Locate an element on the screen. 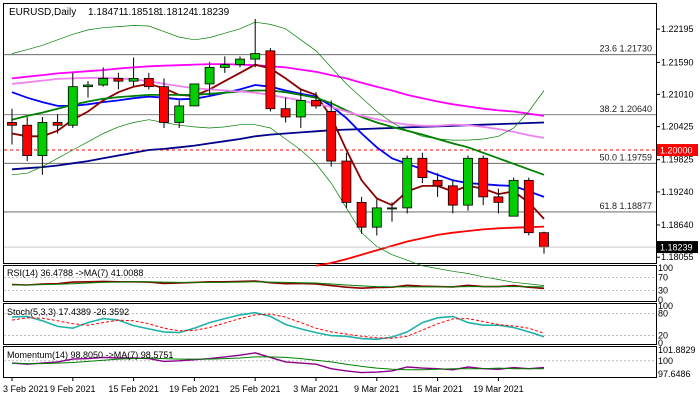 The image size is (700, 400). ohlc-close: 1.18239 is located at coordinates (211, 12).